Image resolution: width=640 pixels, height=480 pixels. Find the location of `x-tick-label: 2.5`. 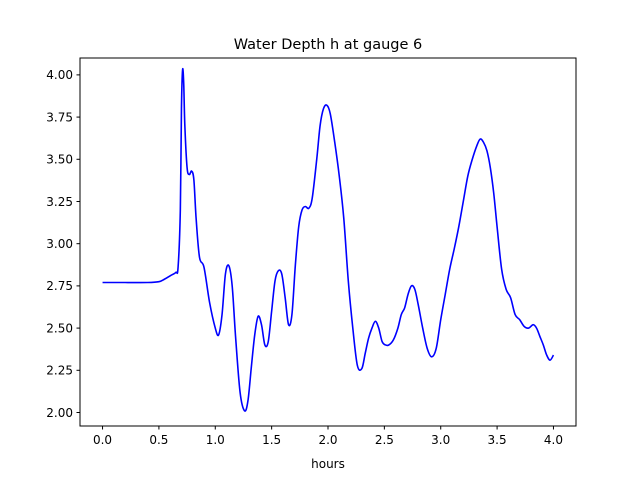

x-tick-label: 2.5 is located at coordinates (384, 440).